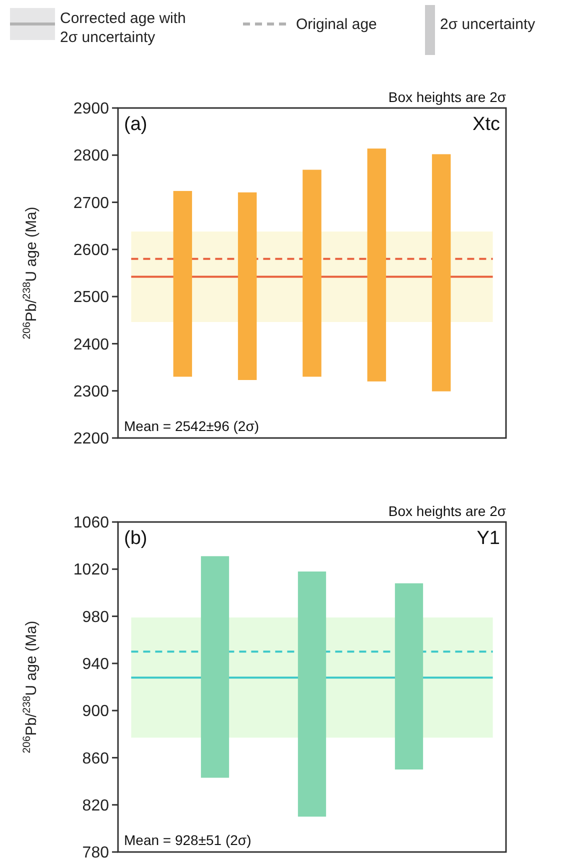 This screenshot has height=859, width=562. What do you see at coordinates (91, 297) in the screenshot?
I see `y-tick-label: 2500` at bounding box center [91, 297].